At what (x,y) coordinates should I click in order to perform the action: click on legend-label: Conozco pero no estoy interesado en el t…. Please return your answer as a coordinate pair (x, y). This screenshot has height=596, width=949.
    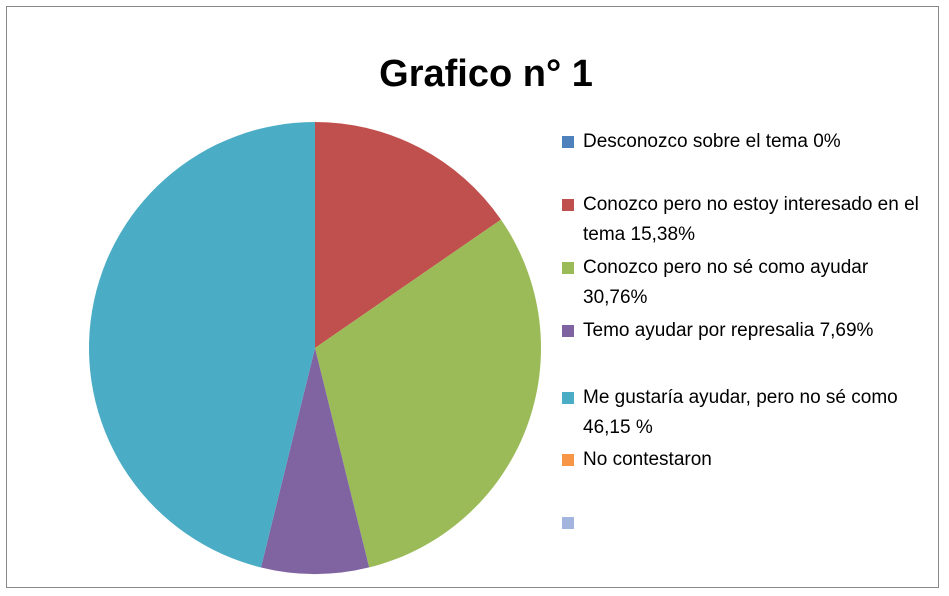
    Looking at the image, I should click on (751, 219).